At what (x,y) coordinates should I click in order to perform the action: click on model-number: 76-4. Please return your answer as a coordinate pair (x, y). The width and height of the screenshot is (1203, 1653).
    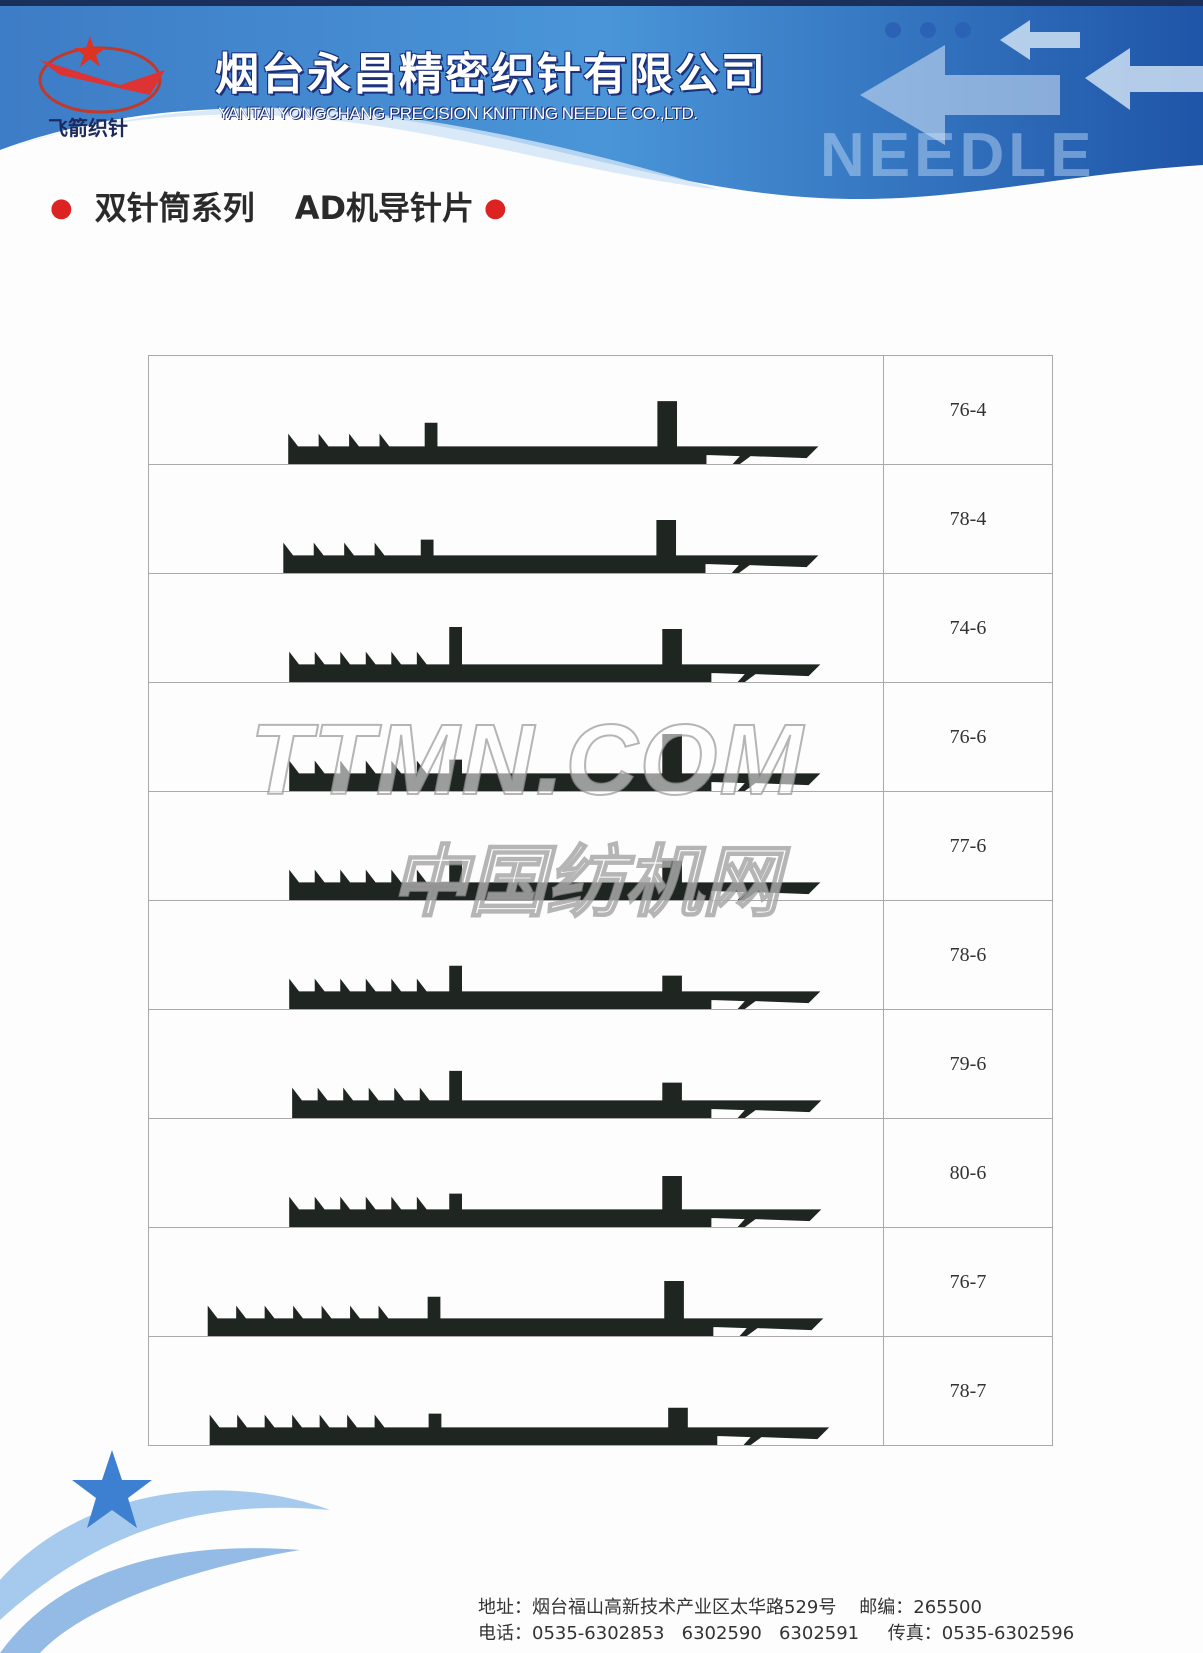
    Looking at the image, I should click on (968, 410).